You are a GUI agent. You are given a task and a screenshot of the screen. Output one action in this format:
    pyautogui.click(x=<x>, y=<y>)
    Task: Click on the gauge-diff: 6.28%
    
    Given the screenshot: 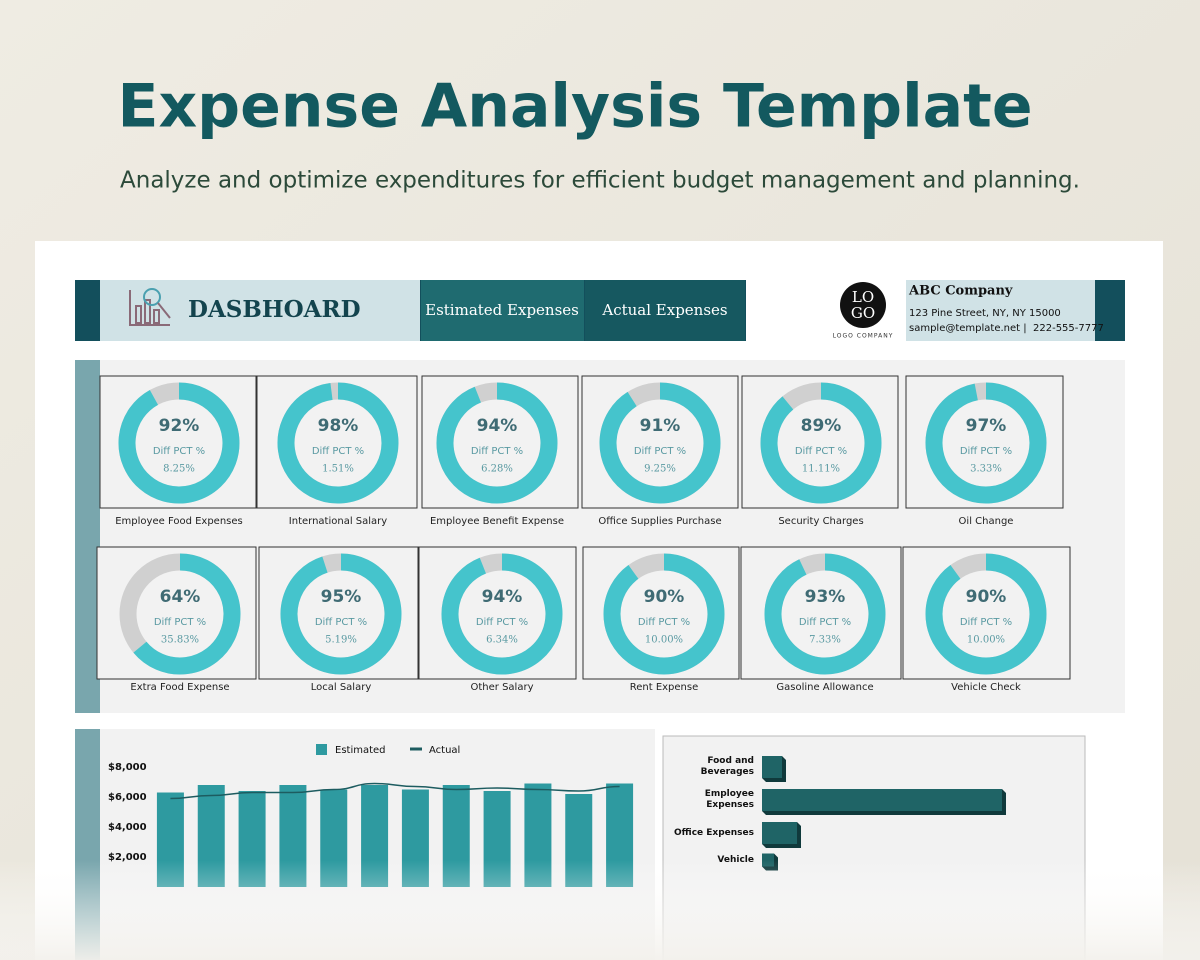 What is the action you would take?
    pyautogui.click(x=497, y=469)
    